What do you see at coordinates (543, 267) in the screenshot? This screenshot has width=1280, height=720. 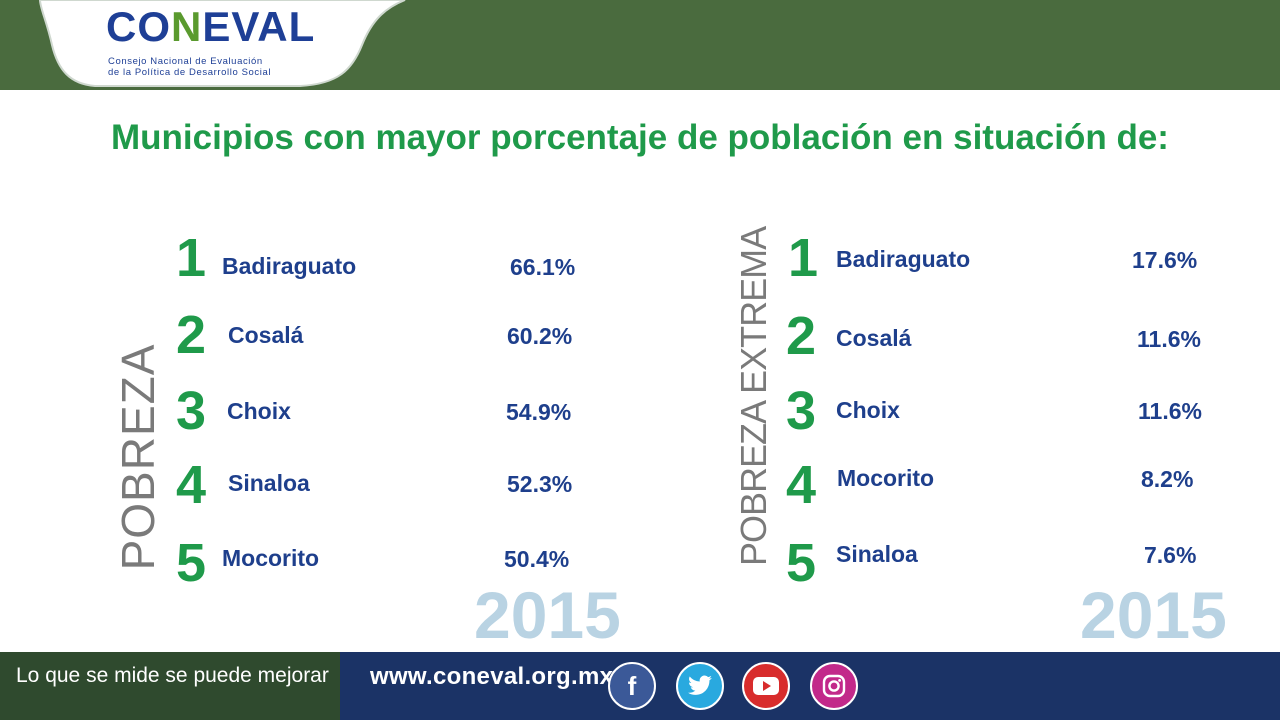 I see `pobreza-value-1: 66.1%` at bounding box center [543, 267].